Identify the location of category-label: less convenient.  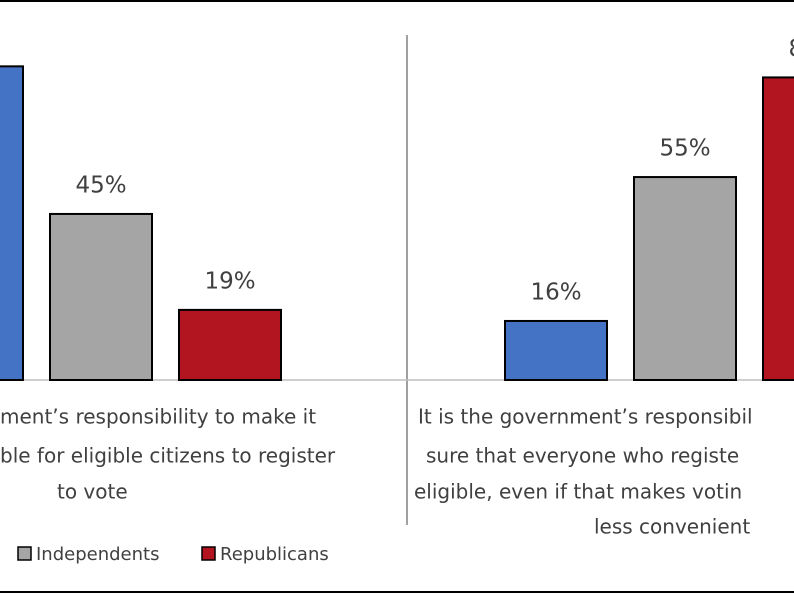
(672, 527).